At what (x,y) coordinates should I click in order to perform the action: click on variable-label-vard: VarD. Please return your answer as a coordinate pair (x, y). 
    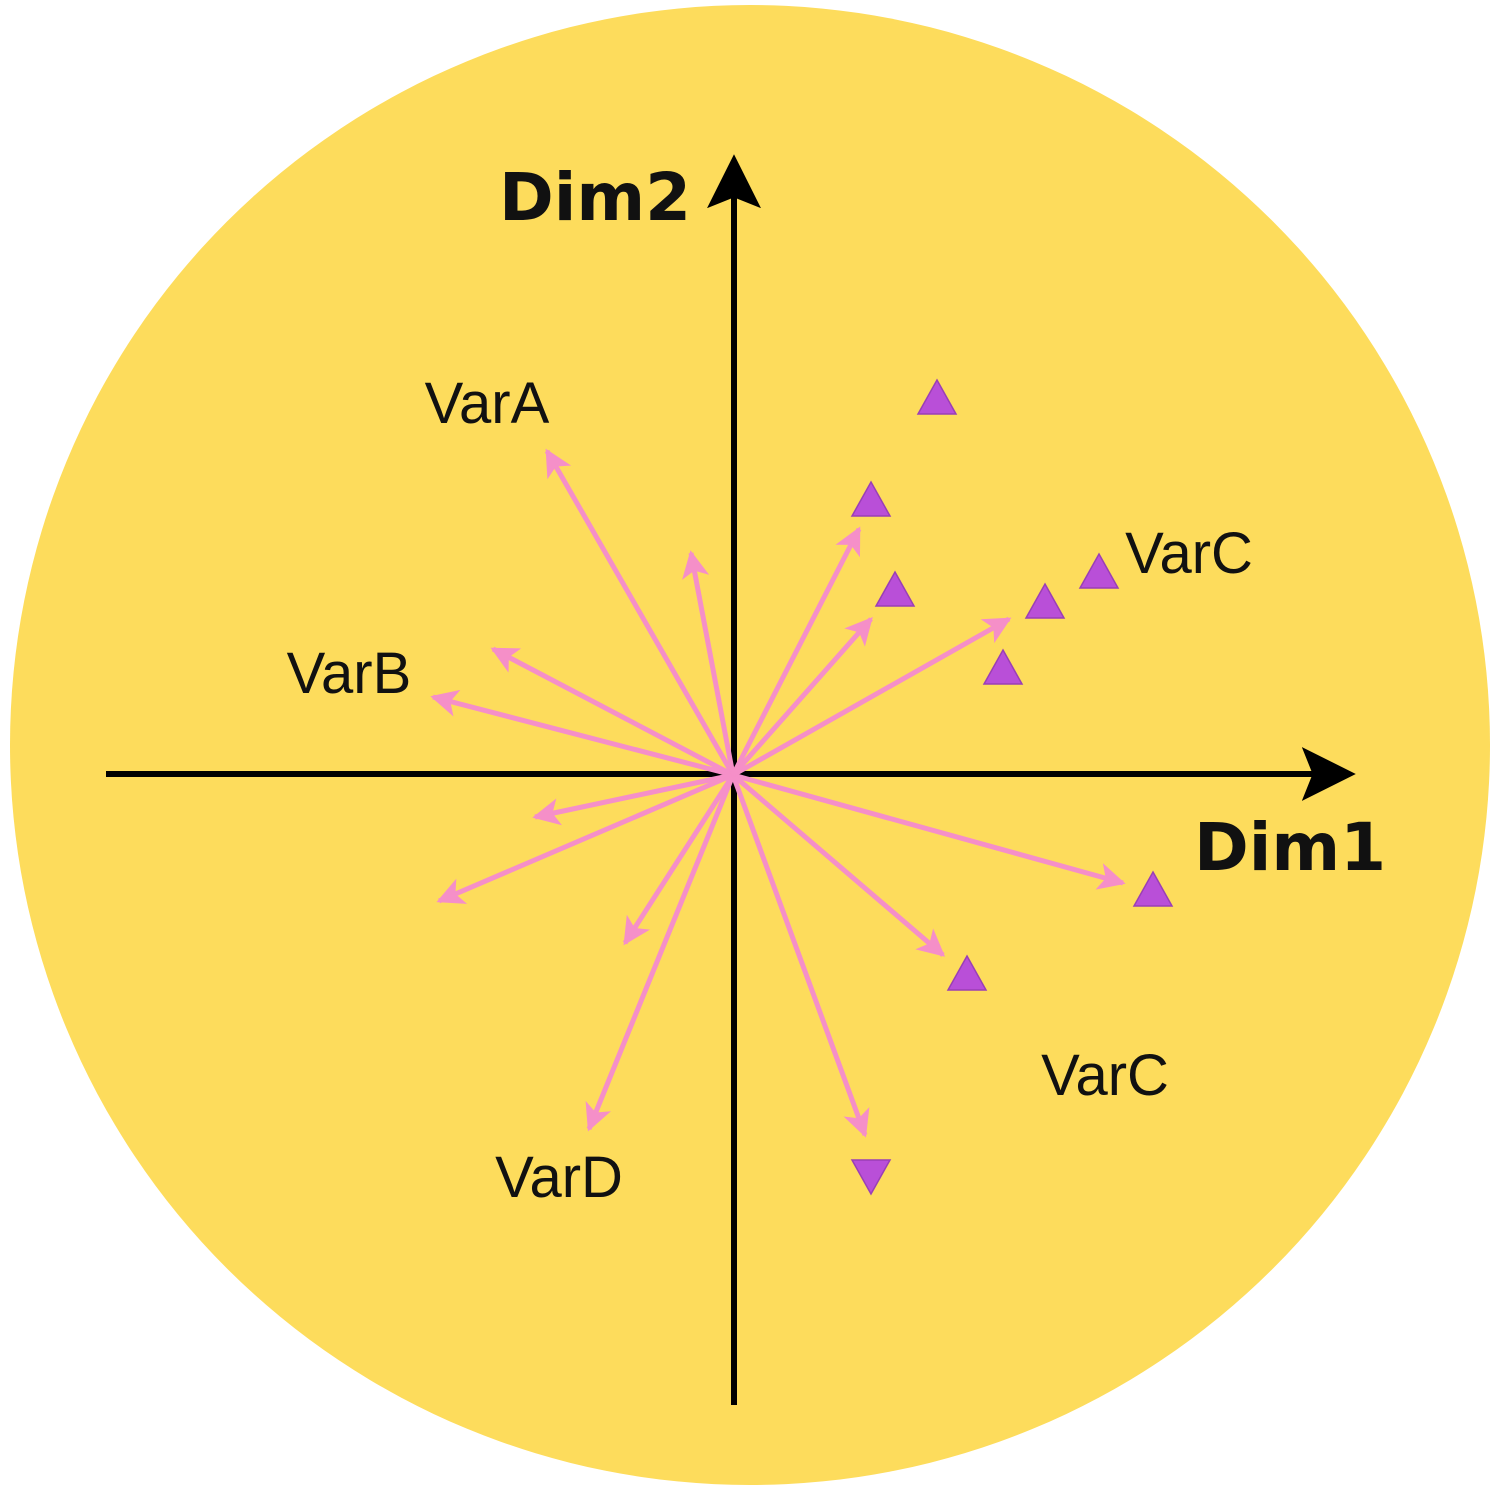
    Looking at the image, I should click on (559, 1177).